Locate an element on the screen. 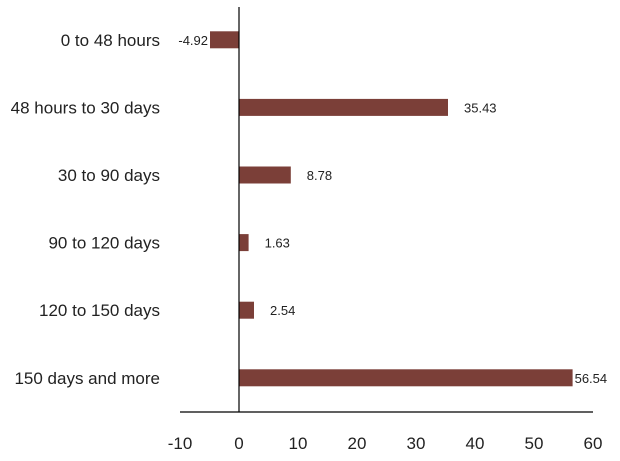 The image size is (620, 461). value-label-2: 8.78 is located at coordinates (319, 175).